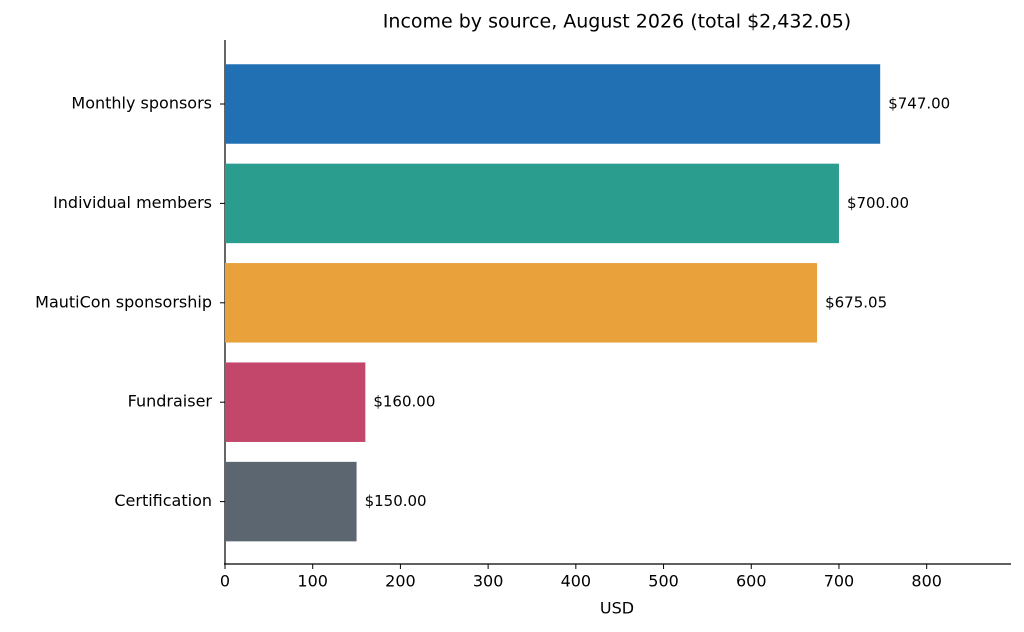 This screenshot has height=632, width=1024. Describe the element at coordinates (488, 581) in the screenshot. I see `x-tick-label: 300` at that location.